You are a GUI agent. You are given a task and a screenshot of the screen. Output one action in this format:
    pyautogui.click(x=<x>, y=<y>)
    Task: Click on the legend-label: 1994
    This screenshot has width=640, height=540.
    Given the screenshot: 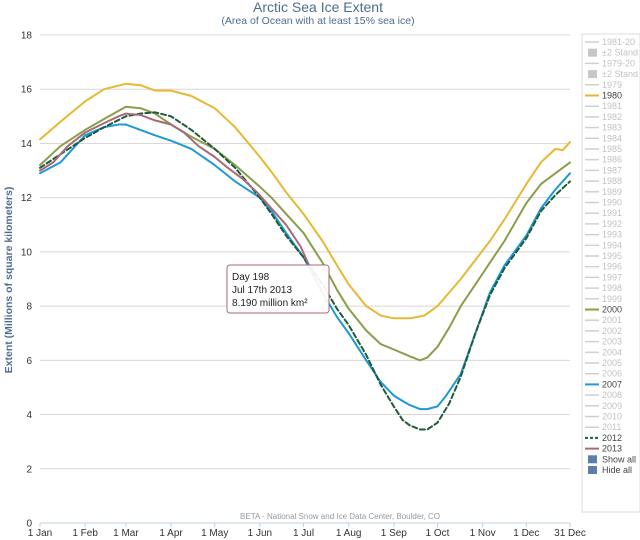 What is the action you would take?
    pyautogui.click(x=612, y=245)
    